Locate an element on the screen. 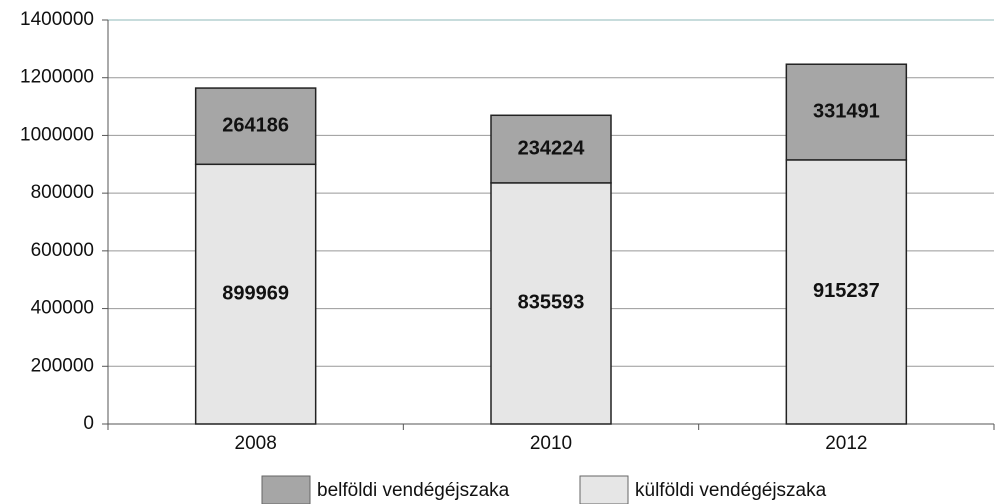 The width and height of the screenshot is (995, 504). y-tick-label: 400000 is located at coordinates (62, 308).